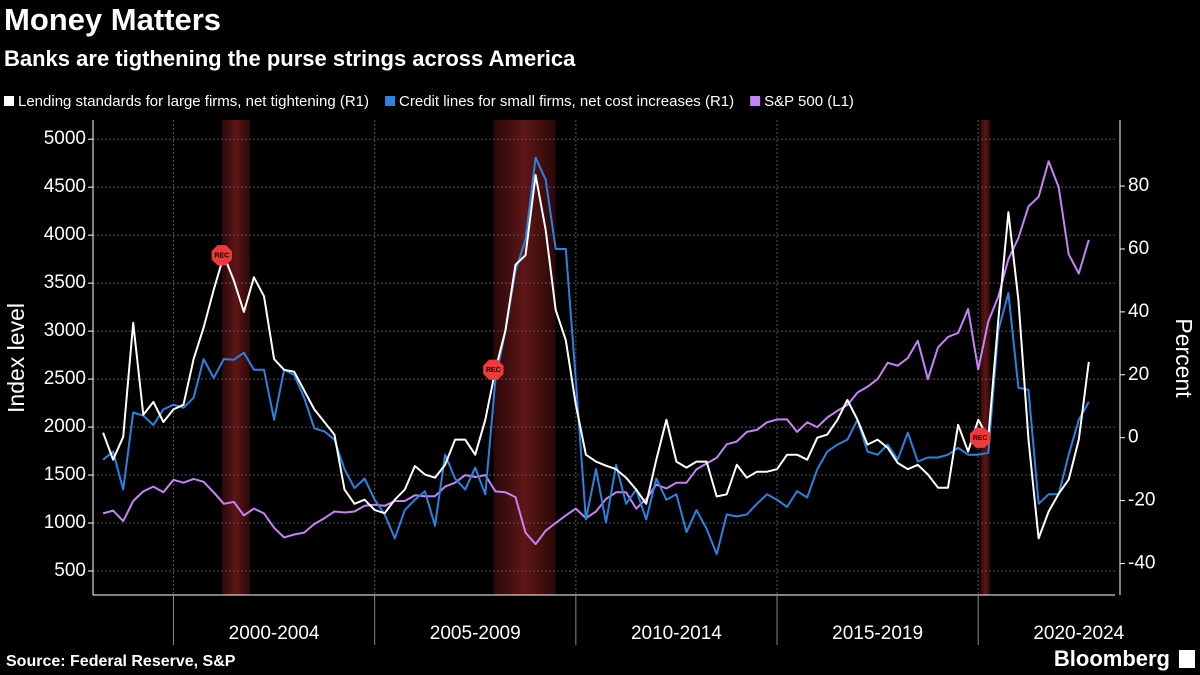 This screenshot has height=675, width=1200. What do you see at coordinates (1138, 248) in the screenshot?
I see `y2-tick-label: 60` at bounding box center [1138, 248].